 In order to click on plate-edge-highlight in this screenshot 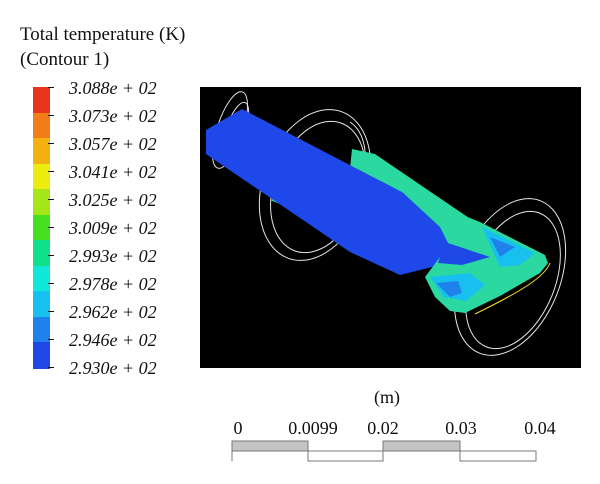, I will do `click(512, 288)`.